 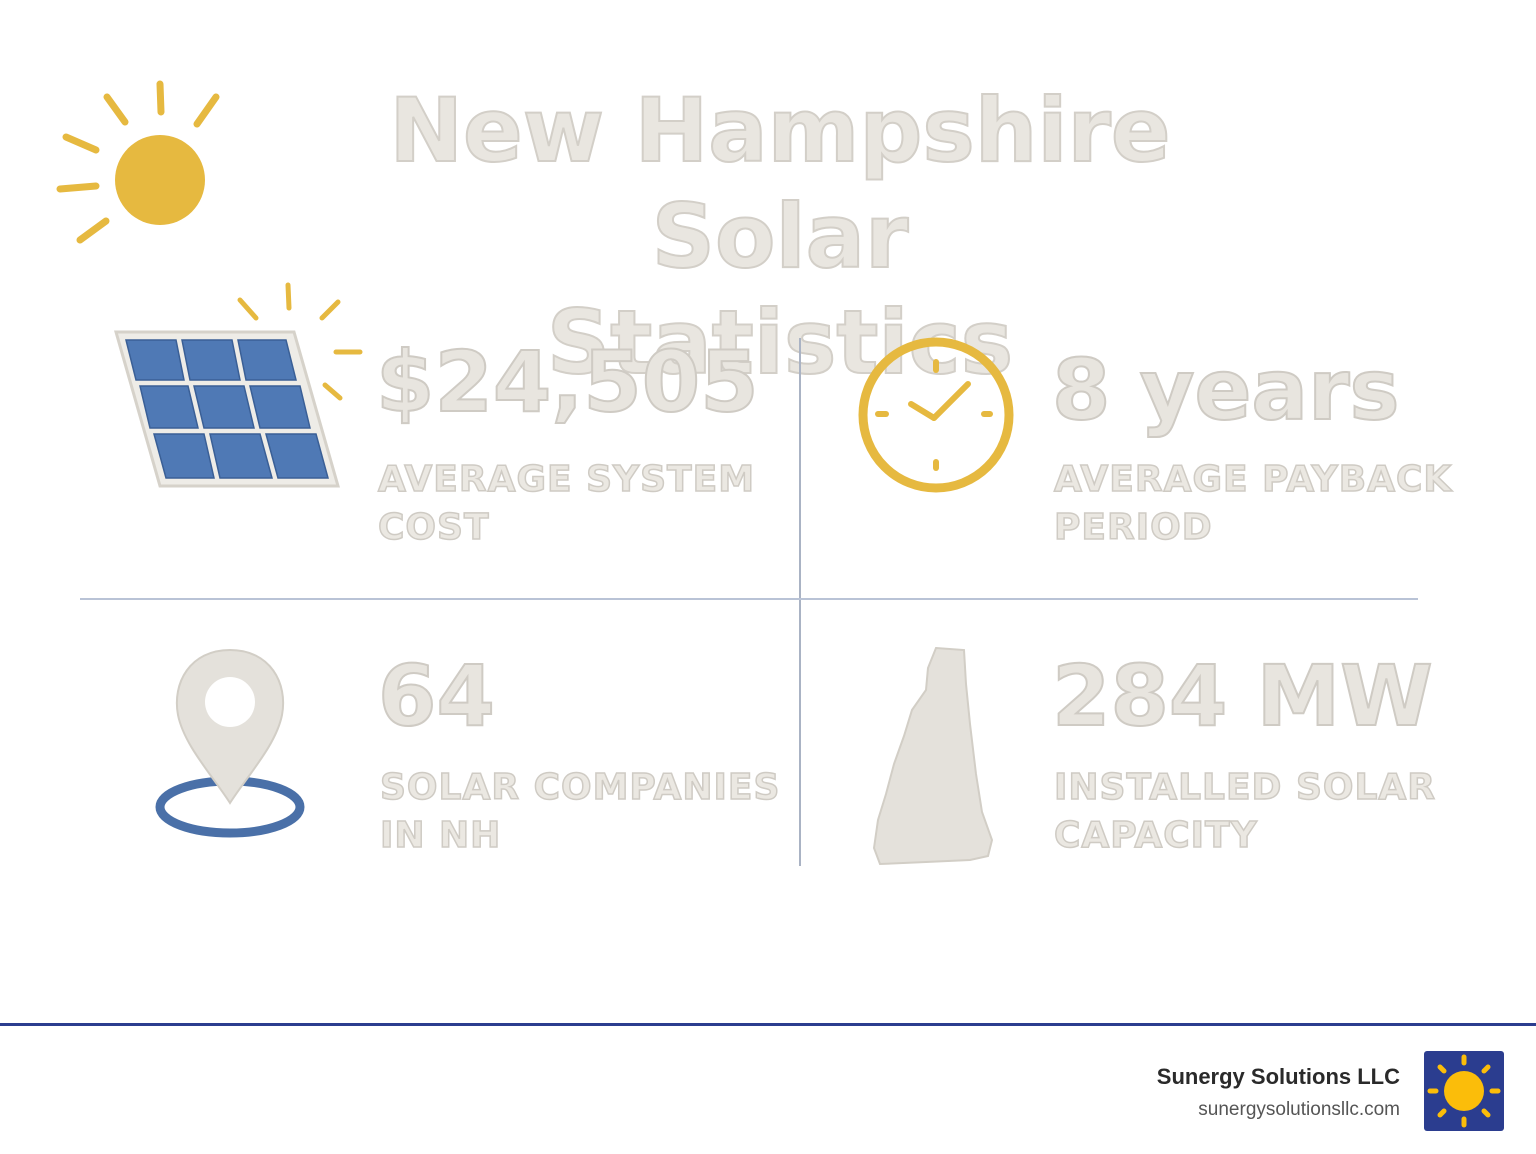 I want to click on stat-label-payback: AVERAGE PAYBACK PERIOD, so click(x=1253, y=503).